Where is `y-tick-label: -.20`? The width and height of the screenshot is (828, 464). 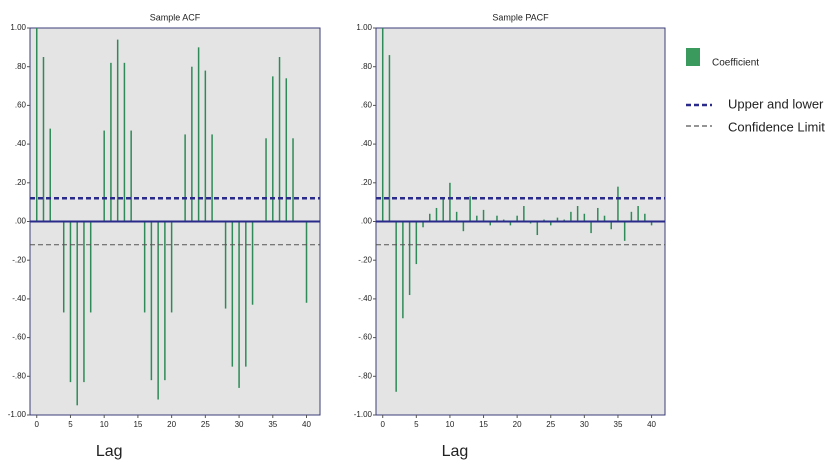 y-tick-label: -.20 is located at coordinates (19, 259).